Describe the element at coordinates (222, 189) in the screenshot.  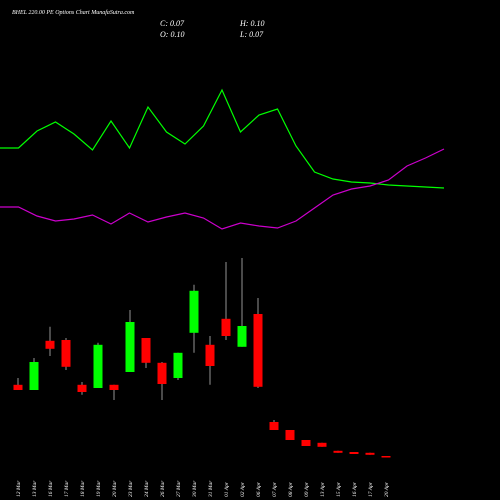
I see `indicator-line` at that location.